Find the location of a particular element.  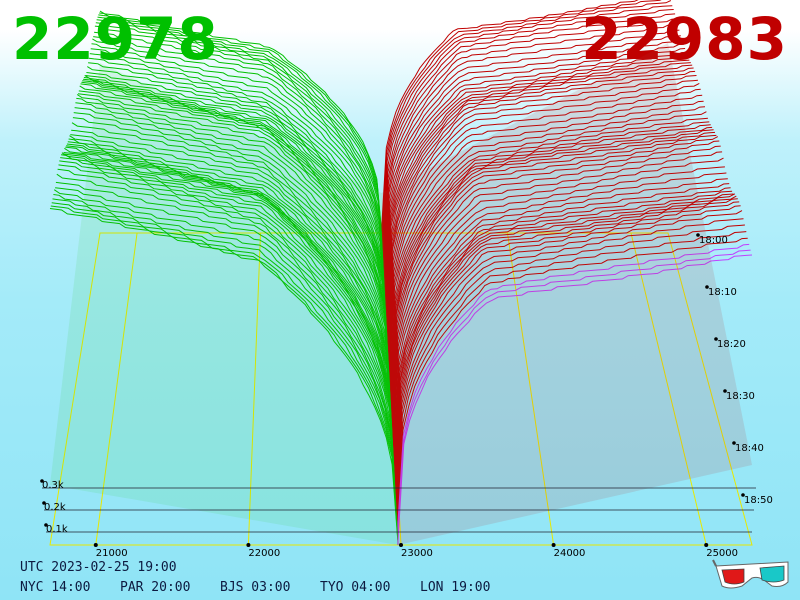

utc-time: UTC 2023-02-25 19:00 is located at coordinates (98, 567).